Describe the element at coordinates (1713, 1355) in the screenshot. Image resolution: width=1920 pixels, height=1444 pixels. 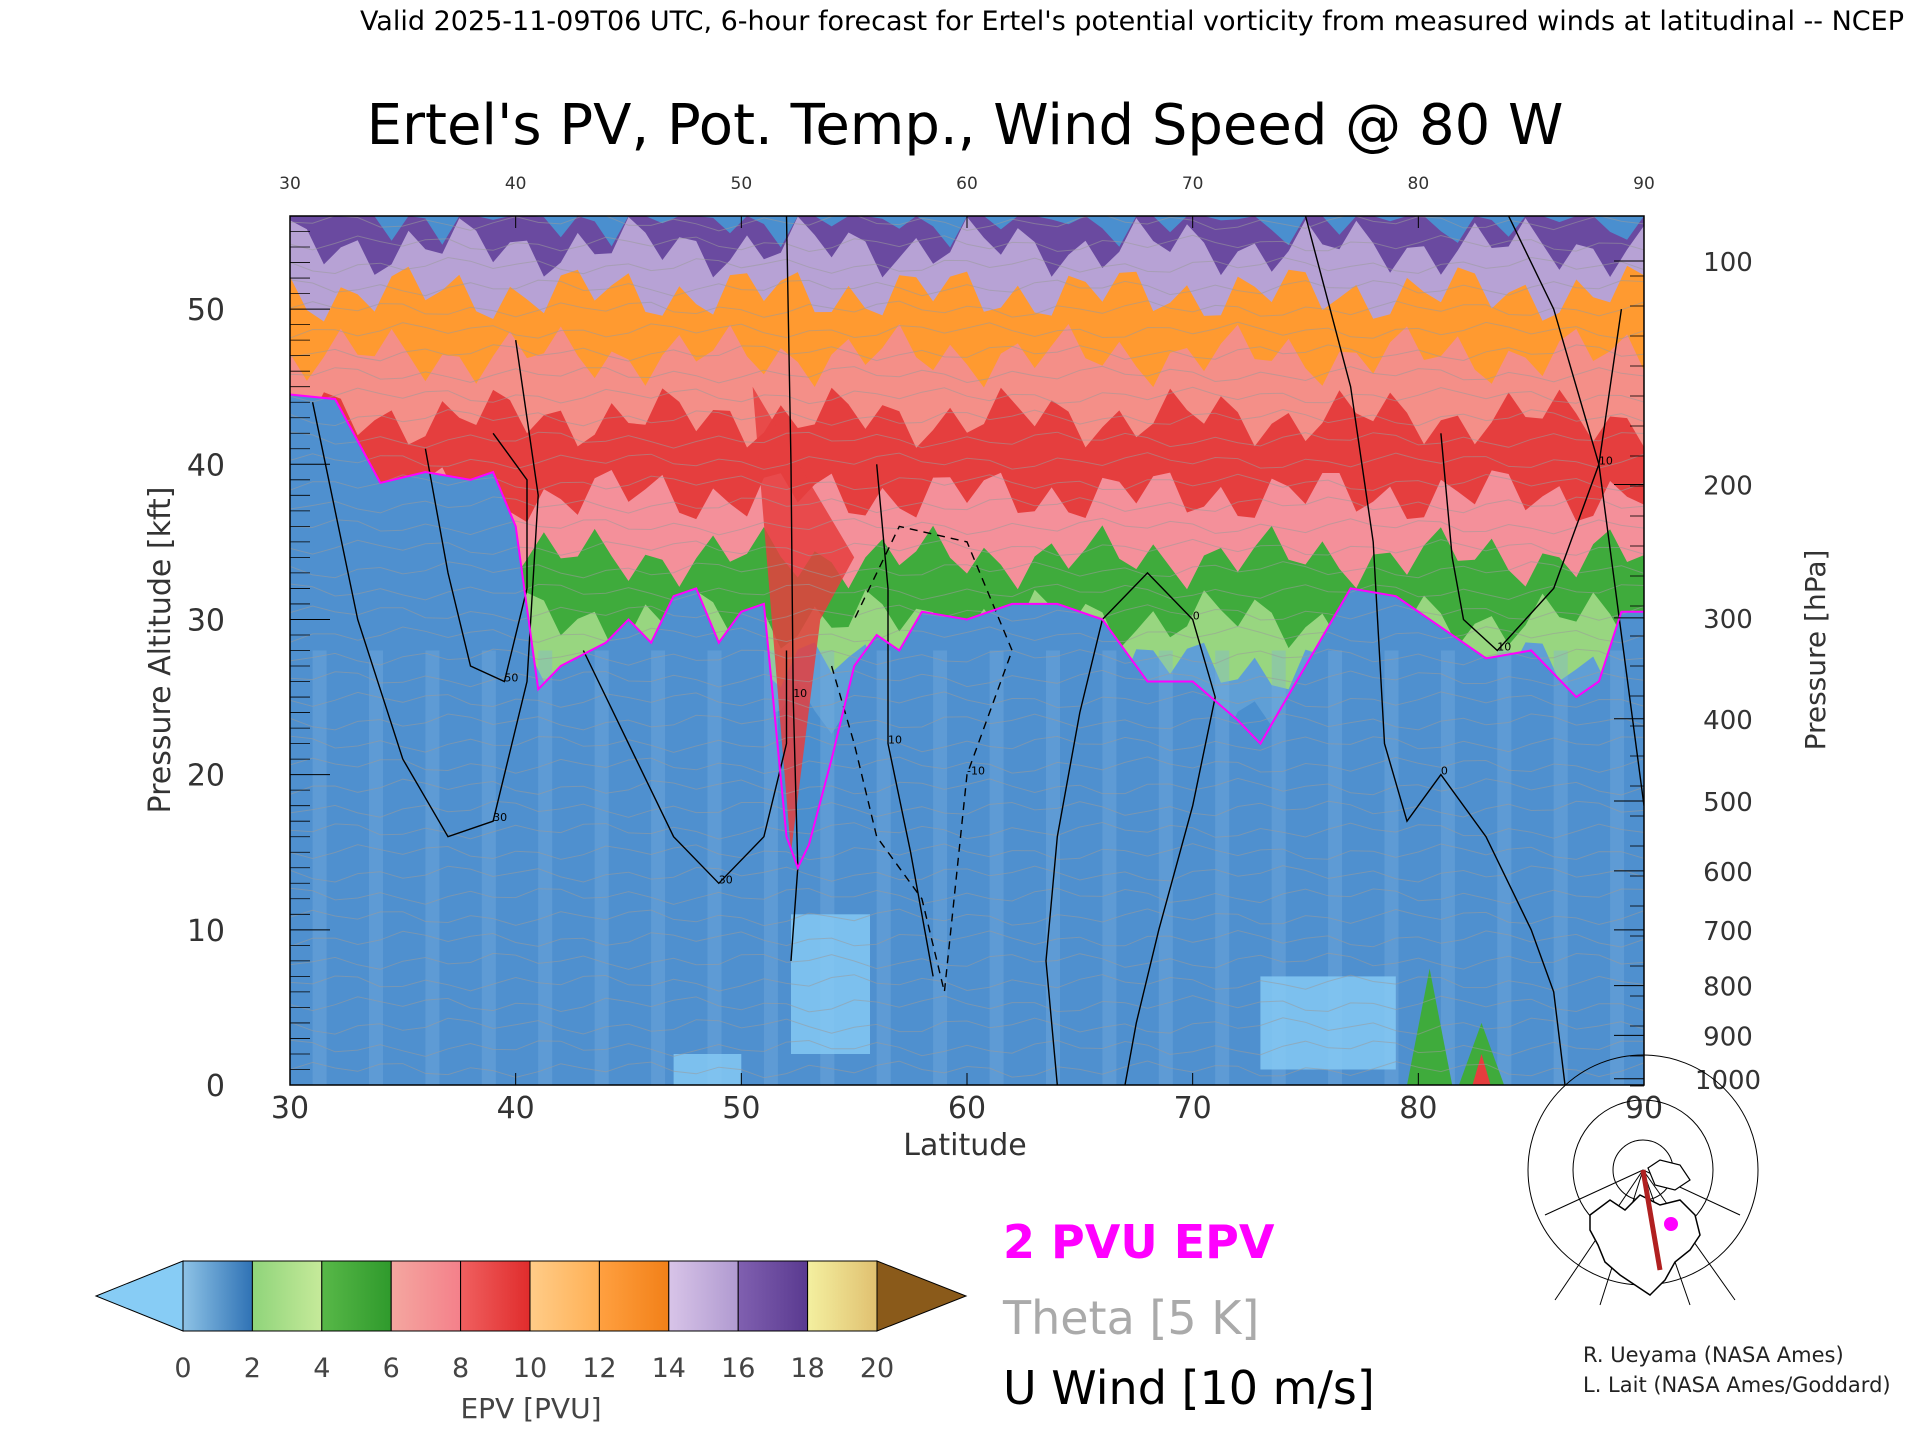
I see `credit-line-1: R. Ueyama (NASA Ames)` at that location.